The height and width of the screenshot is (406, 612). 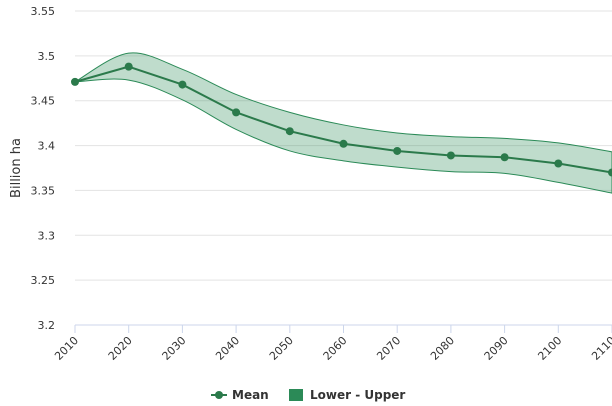 I want to click on y-tick-label: 3.35, so click(x=43, y=190).